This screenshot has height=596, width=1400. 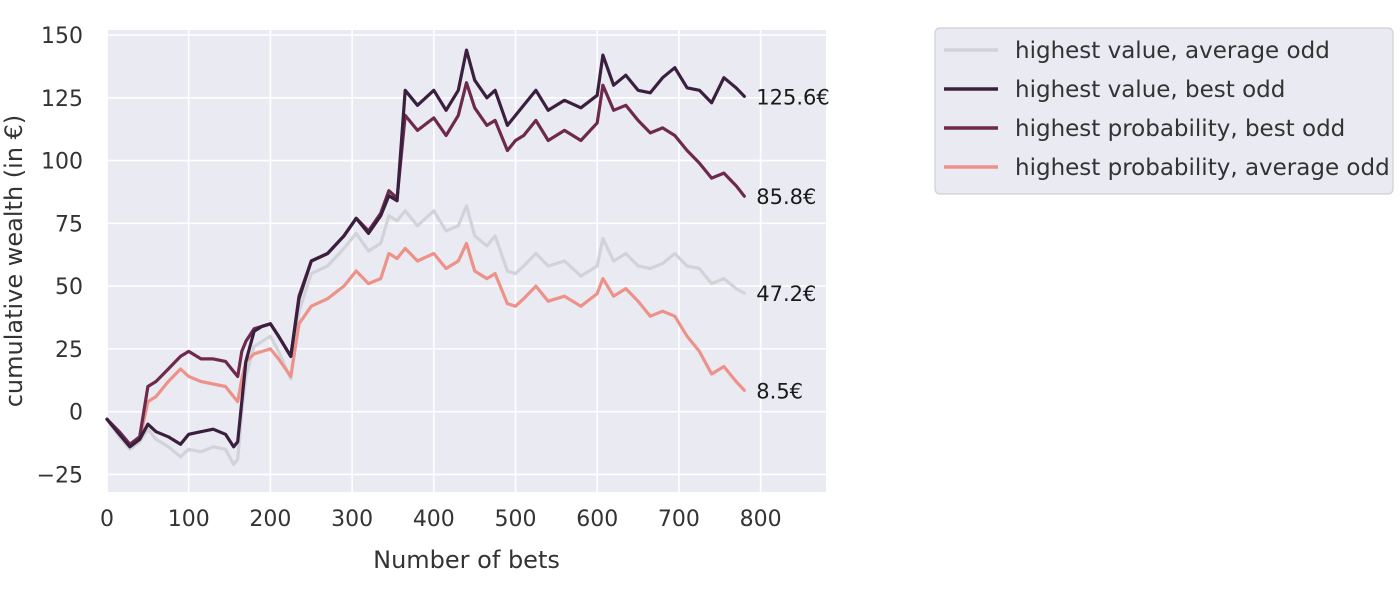 I want to click on x-tick-label: 200, so click(x=270, y=519).